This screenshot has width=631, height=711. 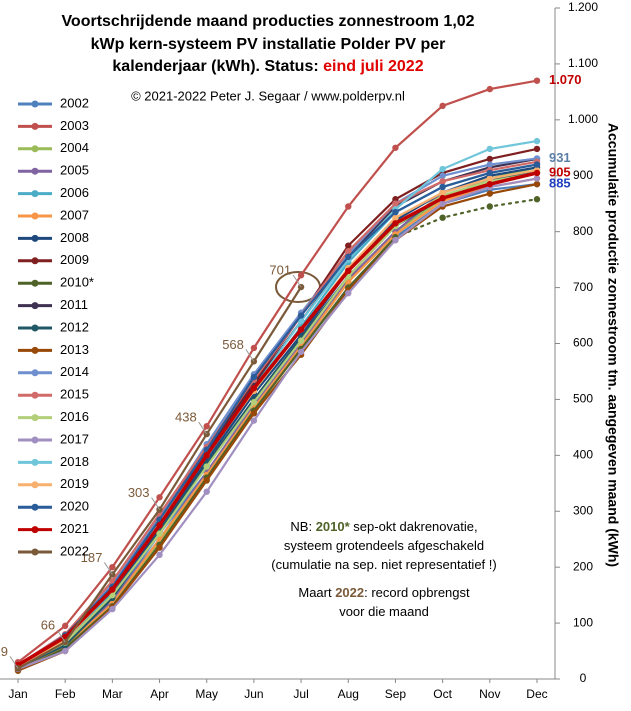 What do you see at coordinates (74, 550) in the screenshot?
I see `legend-label: 2022` at bounding box center [74, 550].